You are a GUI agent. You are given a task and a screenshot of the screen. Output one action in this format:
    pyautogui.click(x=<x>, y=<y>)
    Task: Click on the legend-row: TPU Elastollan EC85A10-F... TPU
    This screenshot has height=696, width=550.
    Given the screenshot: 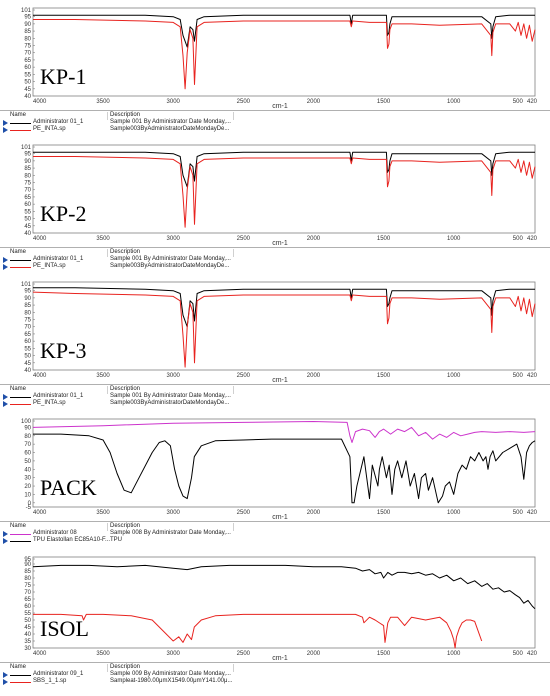 What is the action you would take?
    pyautogui.click(x=275, y=540)
    